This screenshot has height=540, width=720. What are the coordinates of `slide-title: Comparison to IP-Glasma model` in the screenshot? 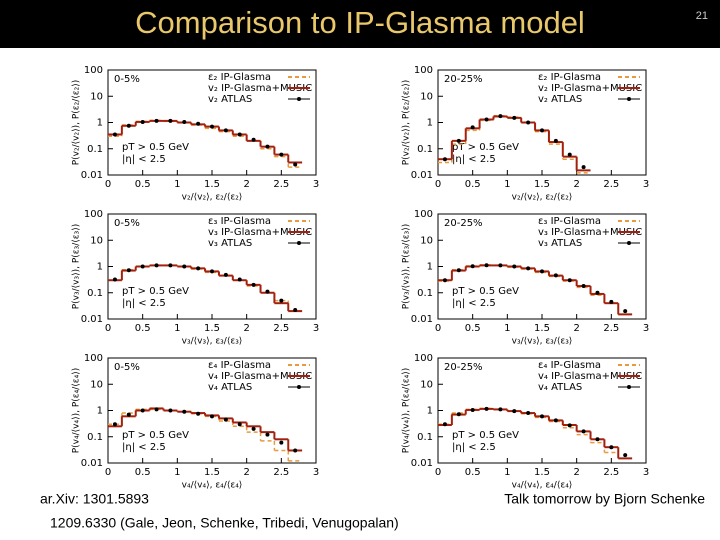 It's located at (360, 22).